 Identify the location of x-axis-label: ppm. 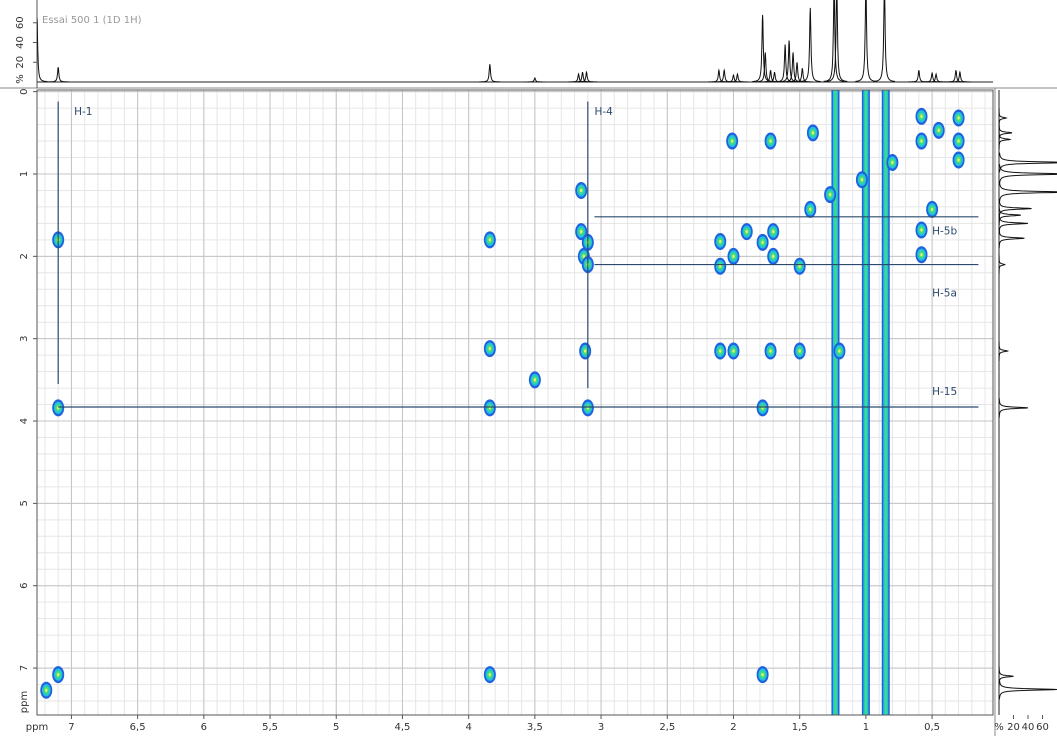
(37, 727).